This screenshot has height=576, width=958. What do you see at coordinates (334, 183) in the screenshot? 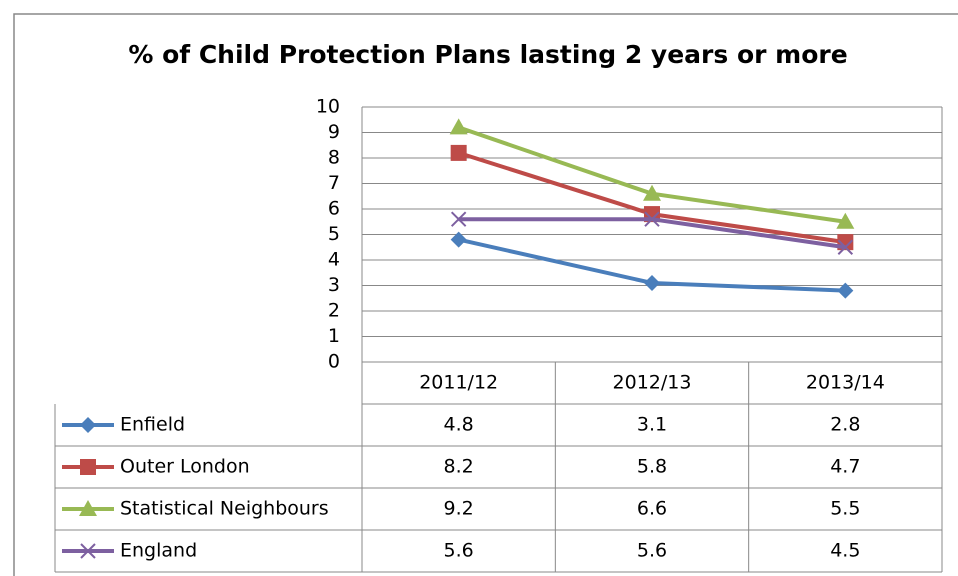
I see `y-tick-label: 7` at bounding box center [334, 183].